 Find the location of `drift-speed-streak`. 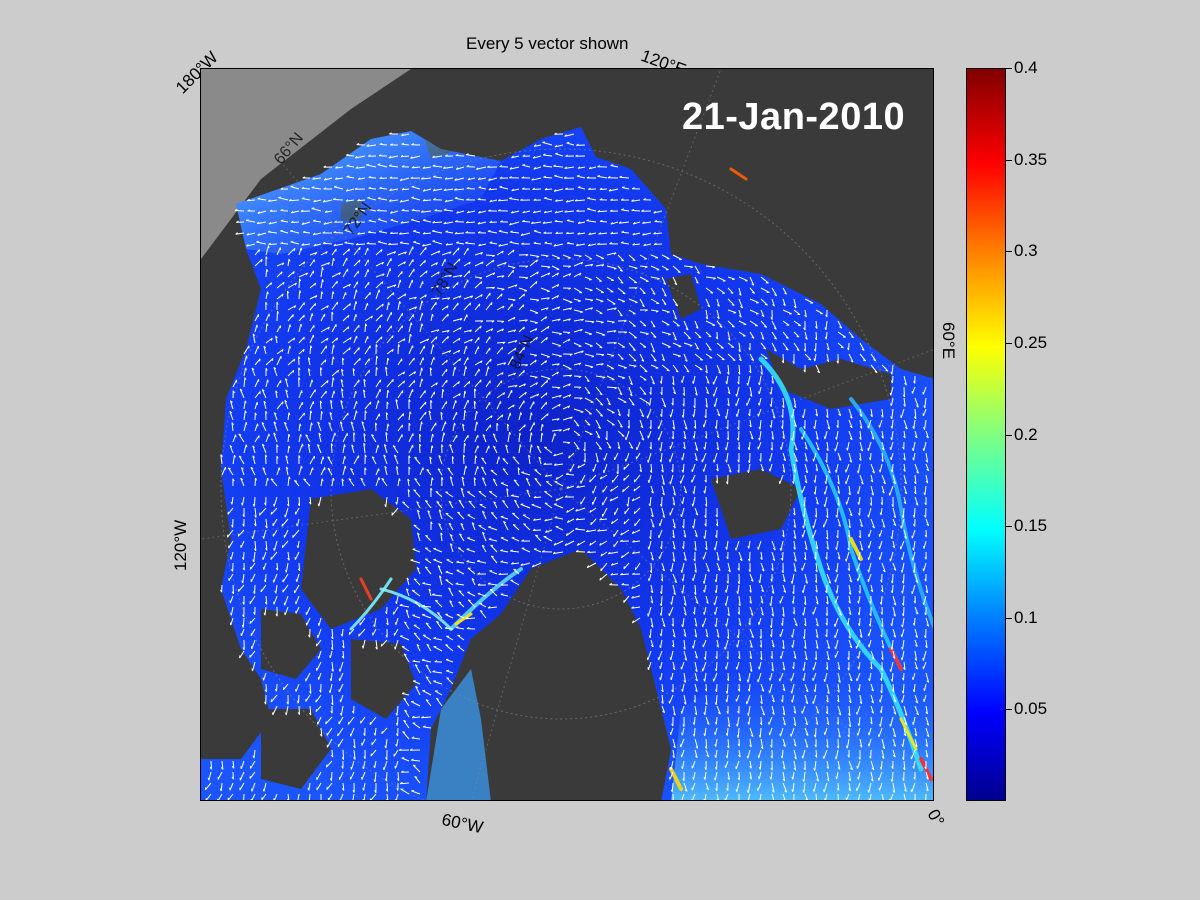

drift-speed-streak is located at coordinates (366, 589).